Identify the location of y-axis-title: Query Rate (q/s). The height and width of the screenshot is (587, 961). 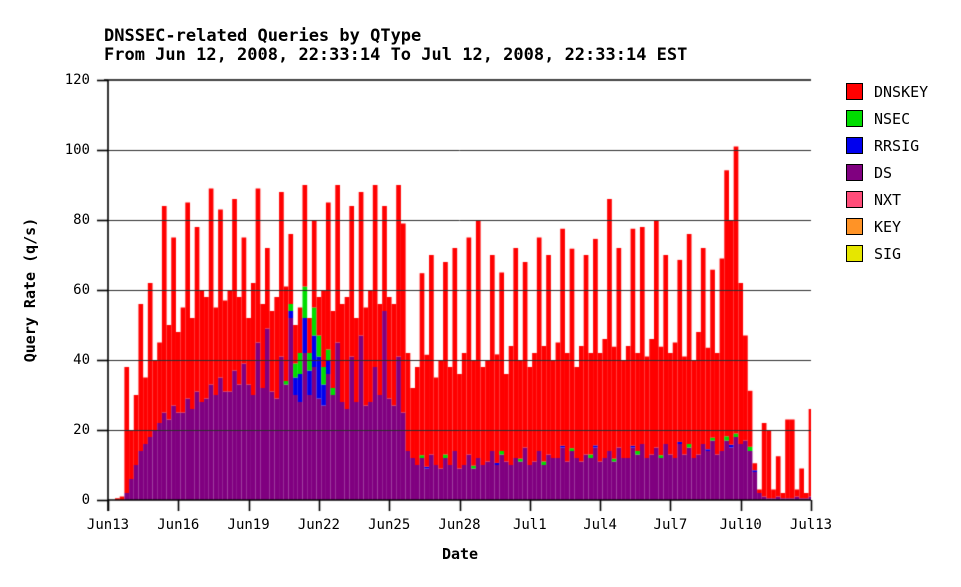
(30, 290).